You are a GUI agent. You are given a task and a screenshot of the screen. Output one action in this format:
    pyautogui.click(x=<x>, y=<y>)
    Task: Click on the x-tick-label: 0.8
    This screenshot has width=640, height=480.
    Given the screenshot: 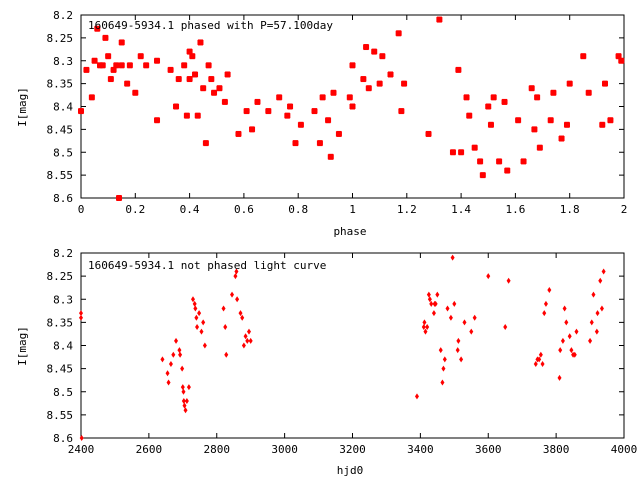 What is the action you would take?
    pyautogui.click(x=298, y=209)
    